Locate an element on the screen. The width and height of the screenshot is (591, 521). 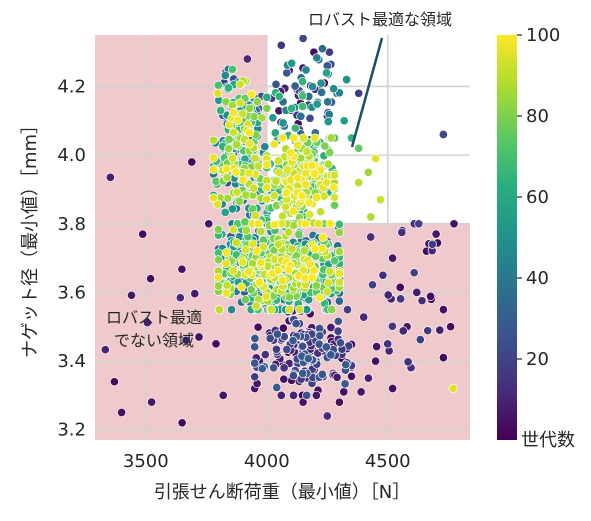
colorbar-label: 世代数 is located at coordinates (548, 440).